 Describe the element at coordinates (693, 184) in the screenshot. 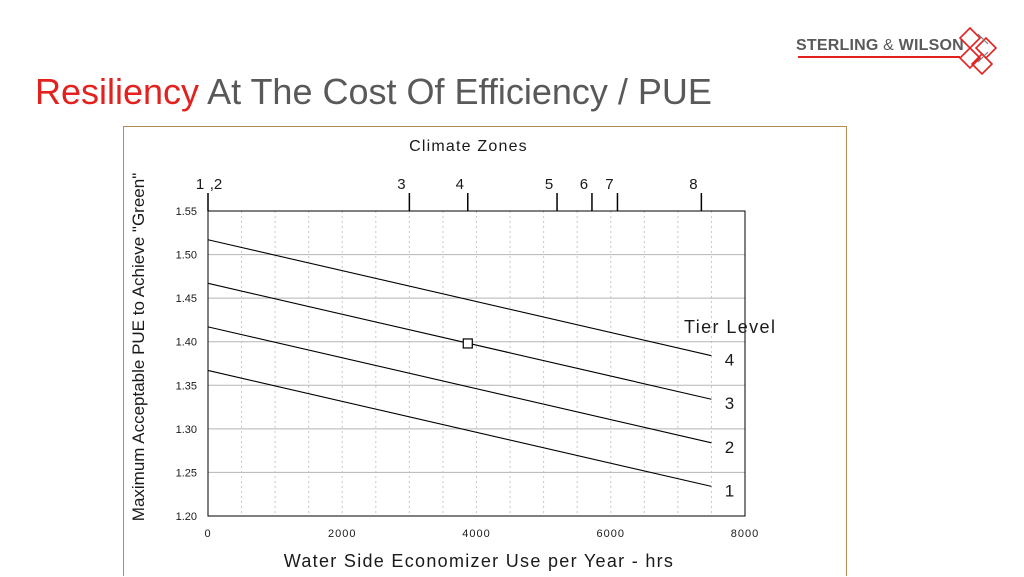

I see `climate-zone-label: 8` at that location.